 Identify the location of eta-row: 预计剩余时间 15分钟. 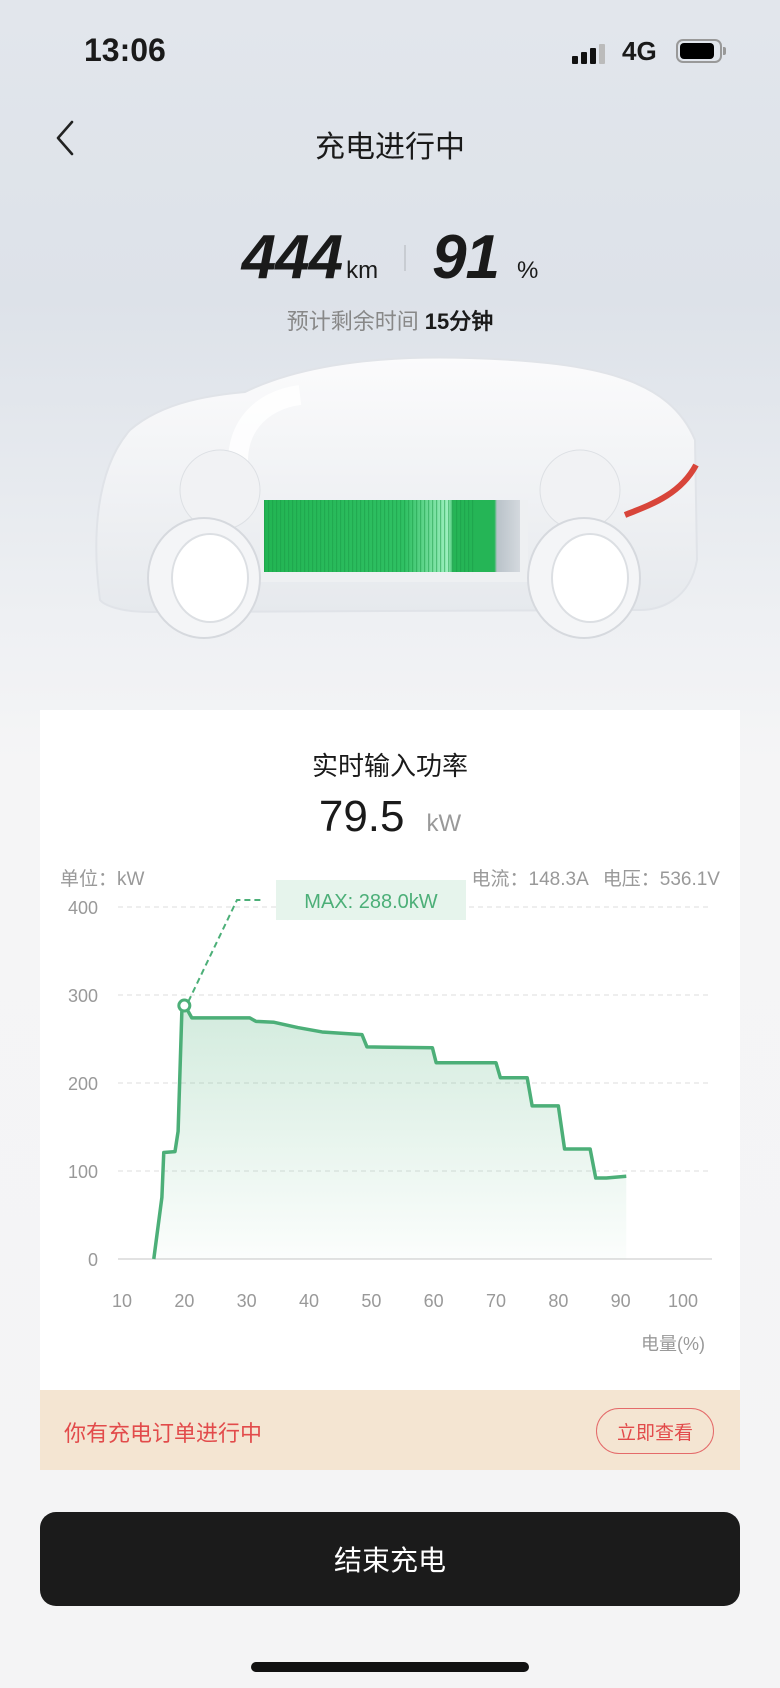
(390, 320).